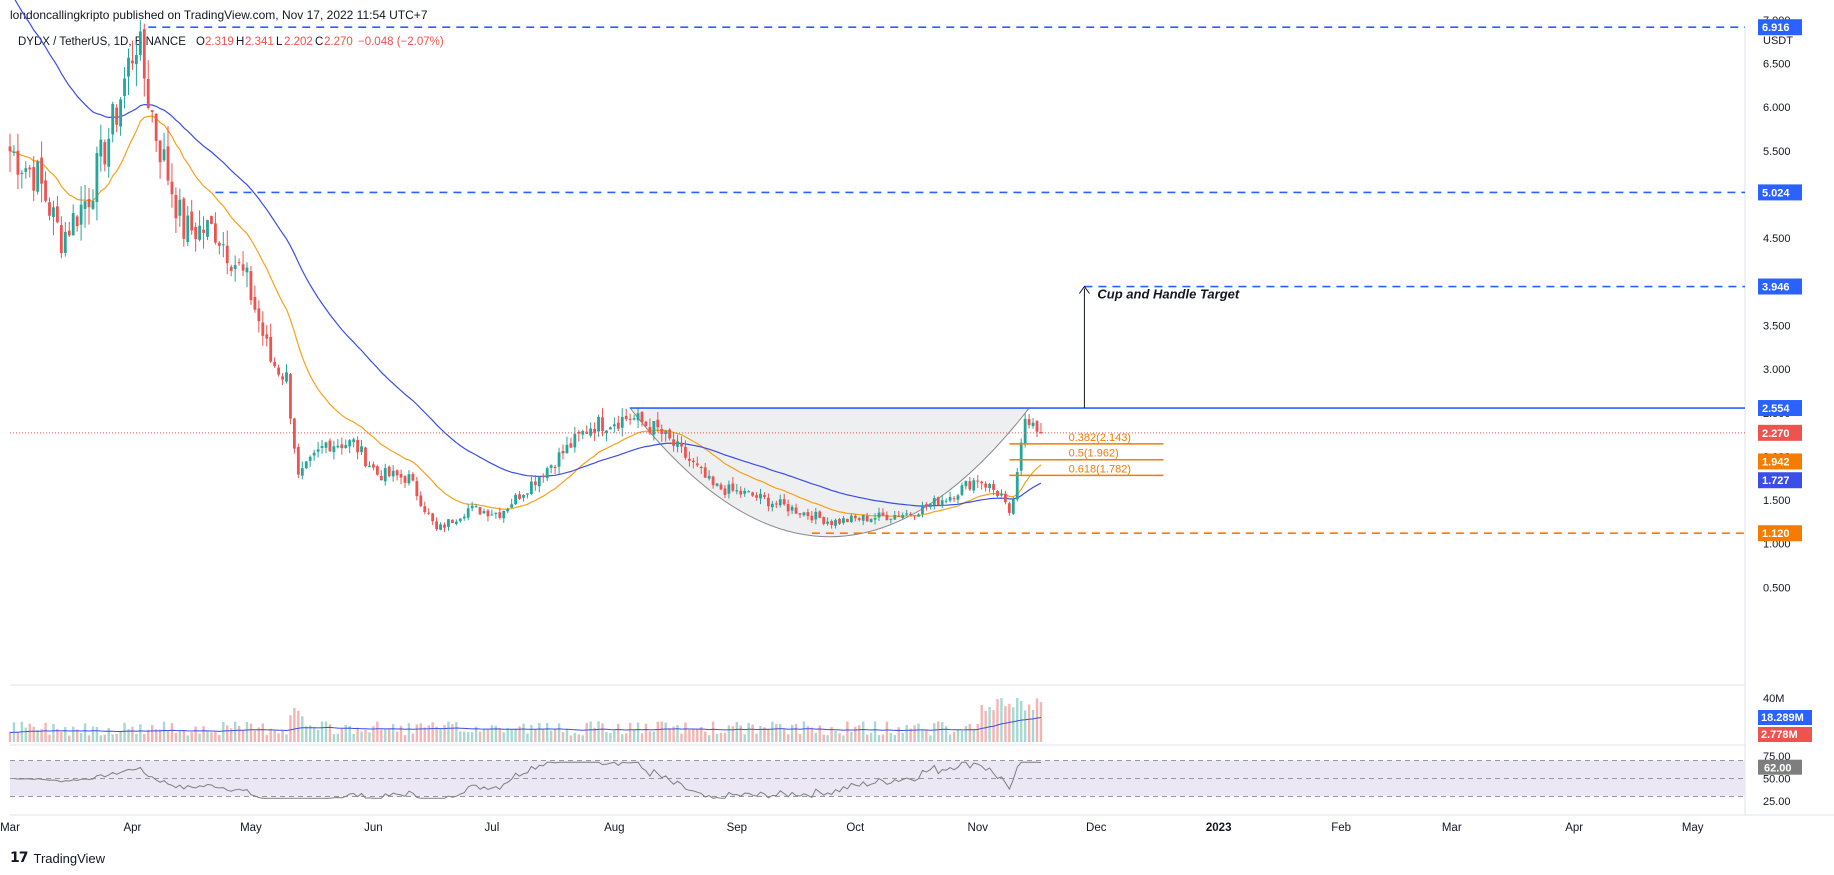  I want to click on price-badge: 1.727, so click(1780, 480).